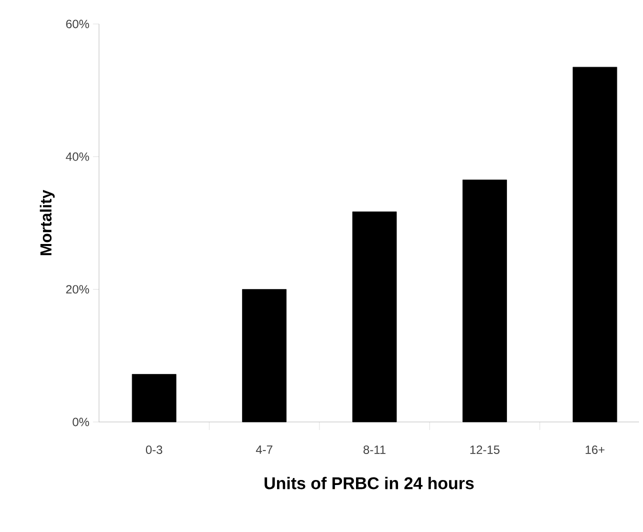 This screenshot has height=532, width=643. I want to click on y-tick-label: 20%, so click(78, 289).